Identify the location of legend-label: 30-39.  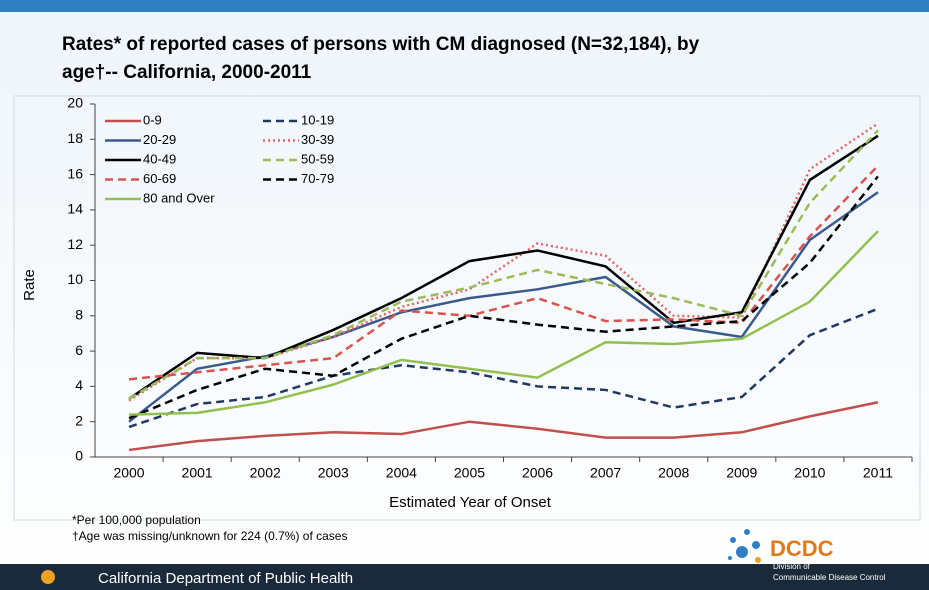
(317, 139).